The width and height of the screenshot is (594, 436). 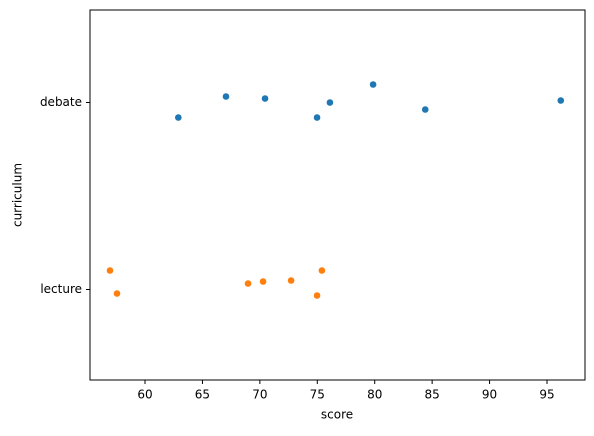 What do you see at coordinates (317, 395) in the screenshot?
I see `x-tick-label: 75` at bounding box center [317, 395].